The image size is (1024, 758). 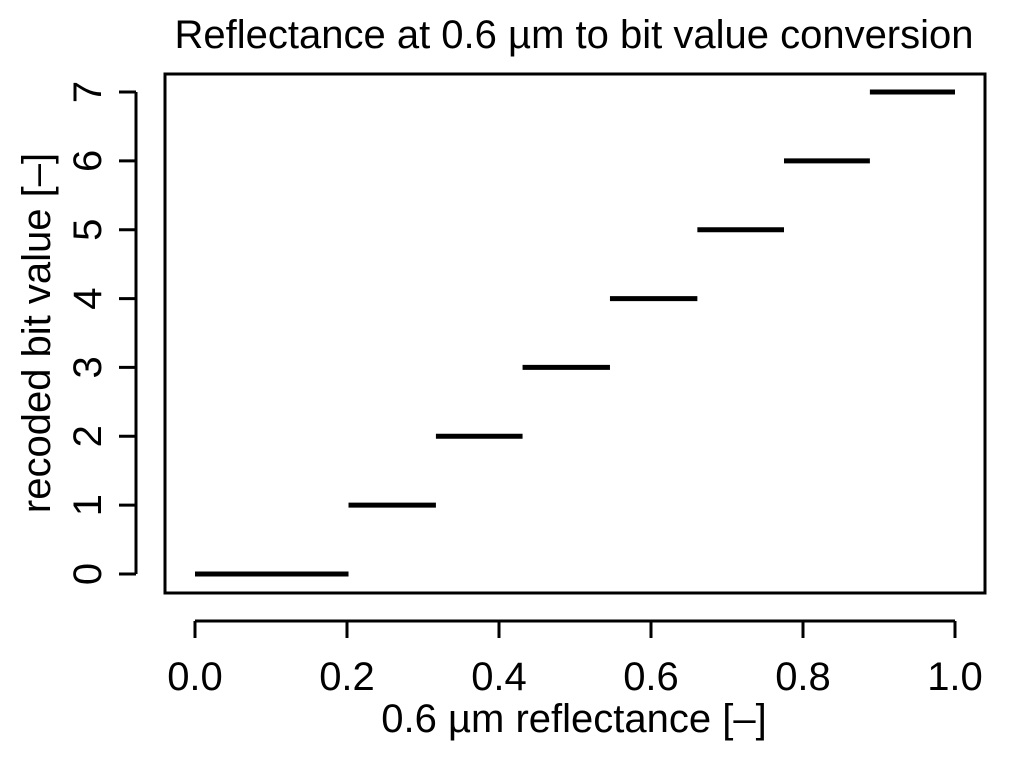 What do you see at coordinates (573, 719) in the screenshot?
I see `x-axis-label: 0.6 µm reflectance [–]` at bounding box center [573, 719].